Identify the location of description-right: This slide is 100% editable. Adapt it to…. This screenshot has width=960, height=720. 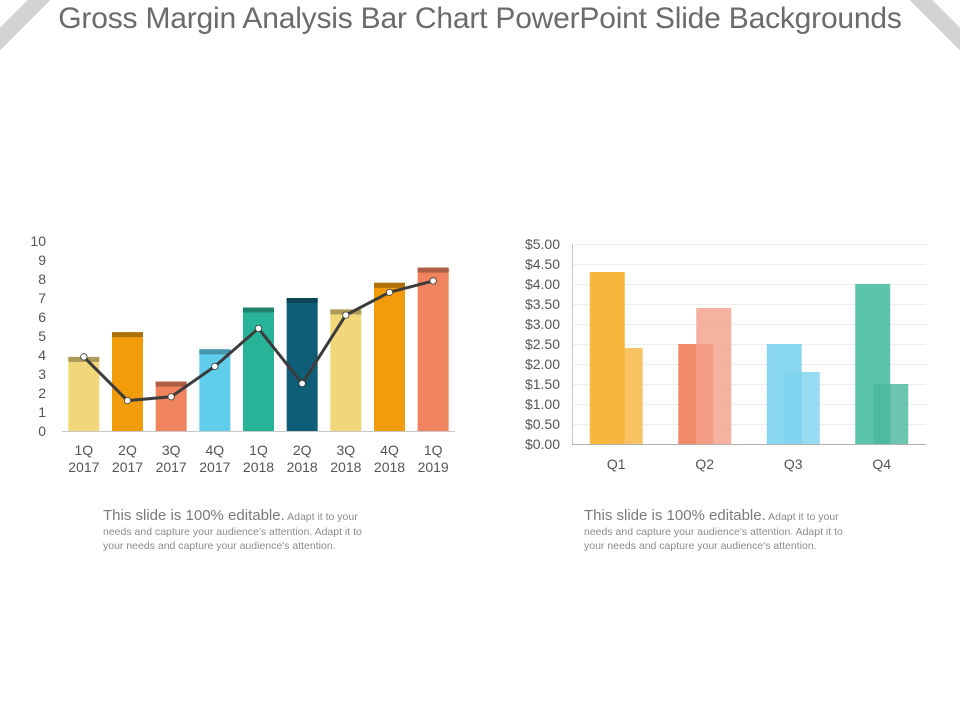
(723, 530).